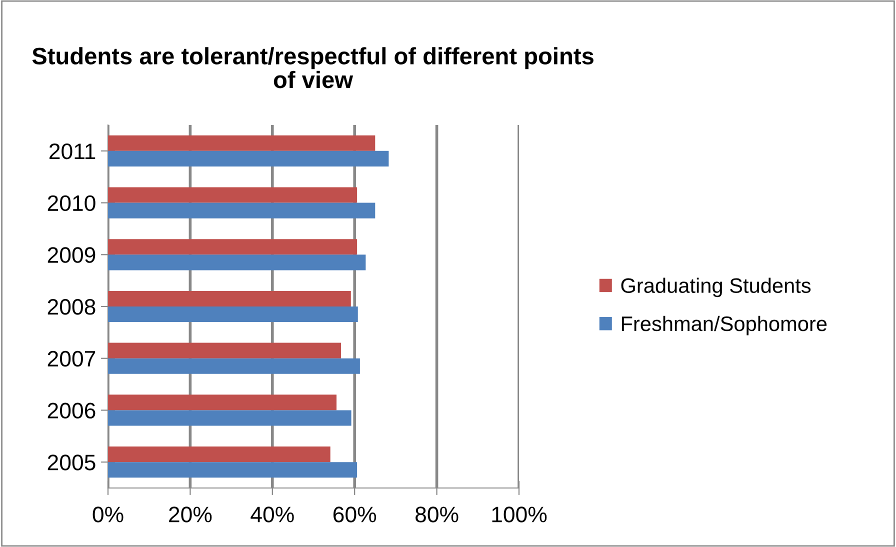 This screenshot has height=547, width=896. I want to click on legend-label: Freshman/Sophomore, so click(724, 326).